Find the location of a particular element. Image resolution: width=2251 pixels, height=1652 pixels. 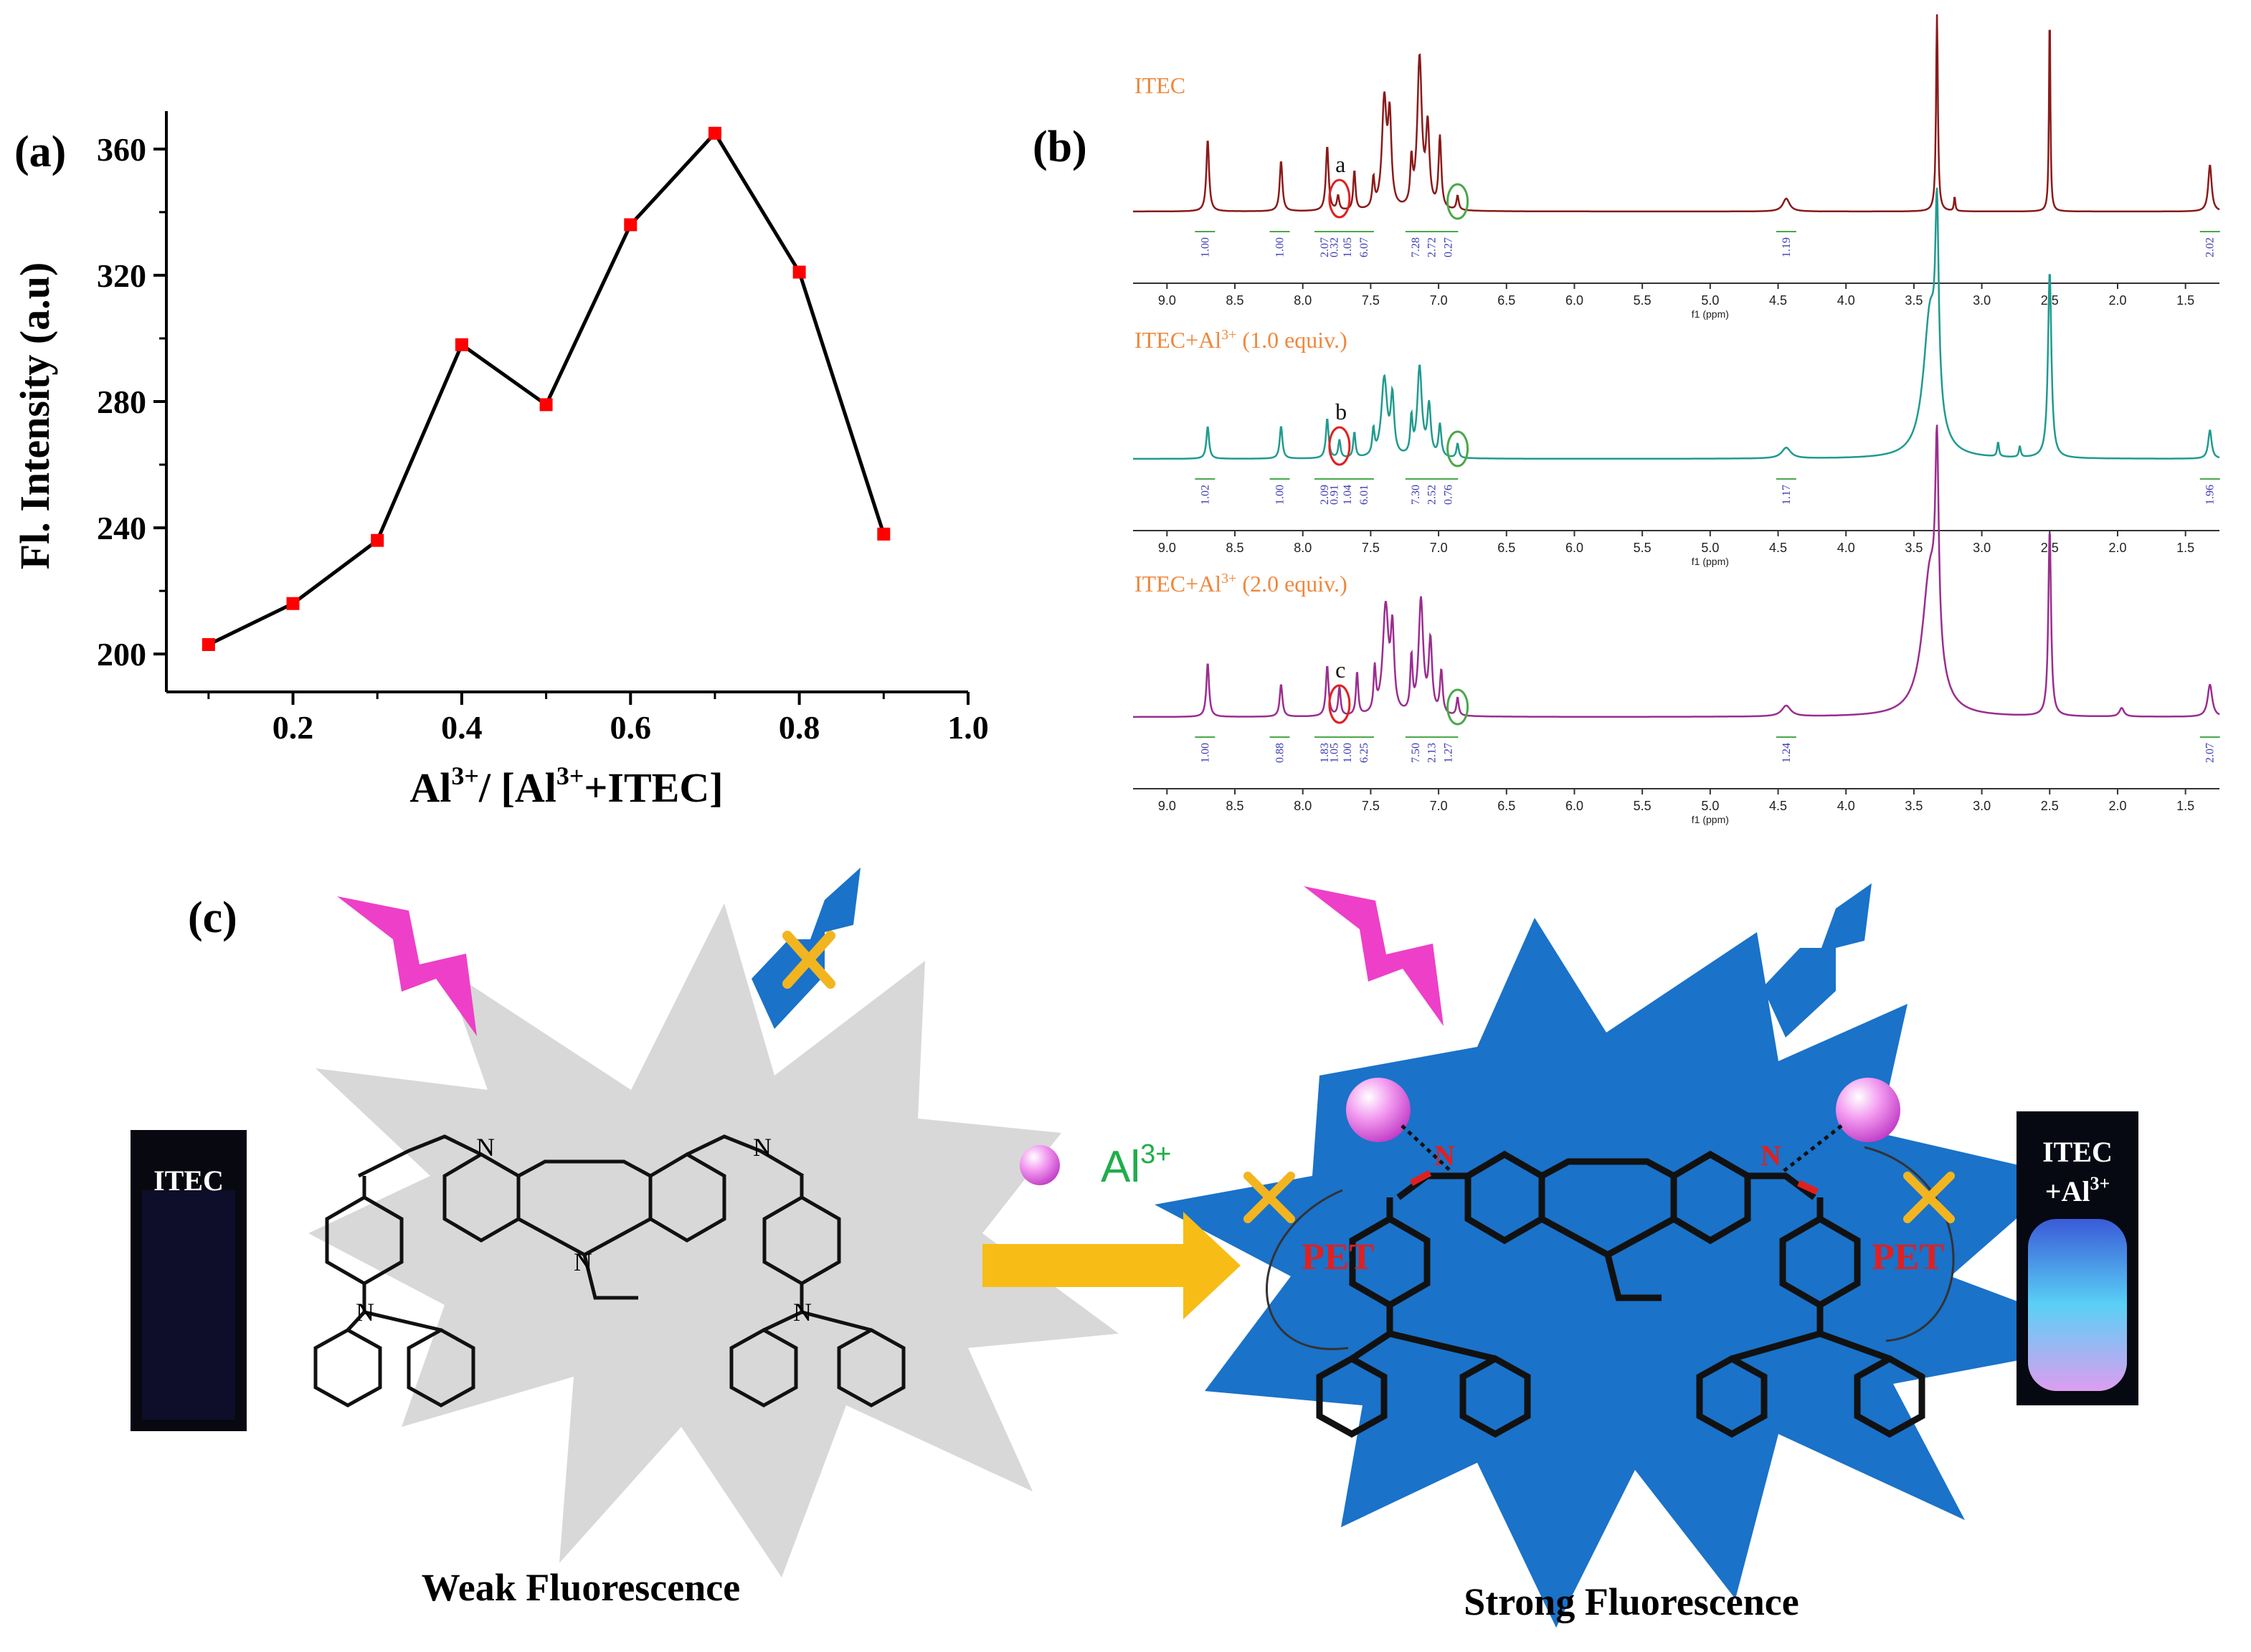

vial-itec-al-photo: ITEC +Al3+ is located at coordinates (2077, 1258).